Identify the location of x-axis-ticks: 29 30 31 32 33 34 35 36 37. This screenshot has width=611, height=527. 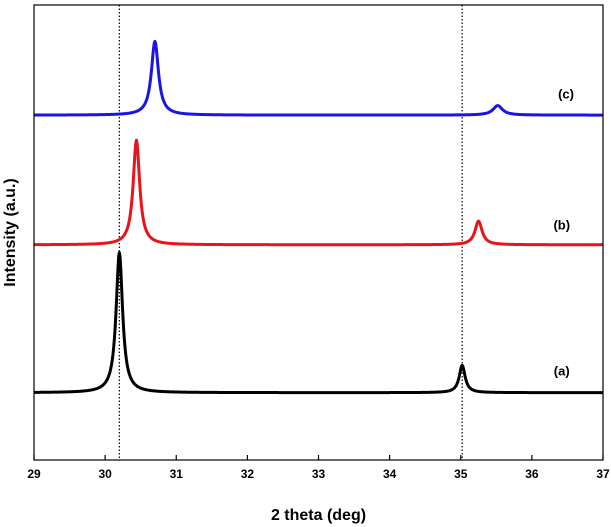
(318, 468).